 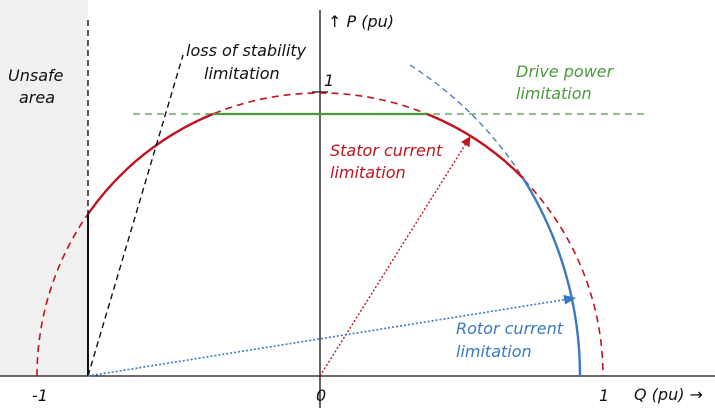 What do you see at coordinates (510, 328) in the screenshot?
I see `rotor-label: Rotor current` at bounding box center [510, 328].